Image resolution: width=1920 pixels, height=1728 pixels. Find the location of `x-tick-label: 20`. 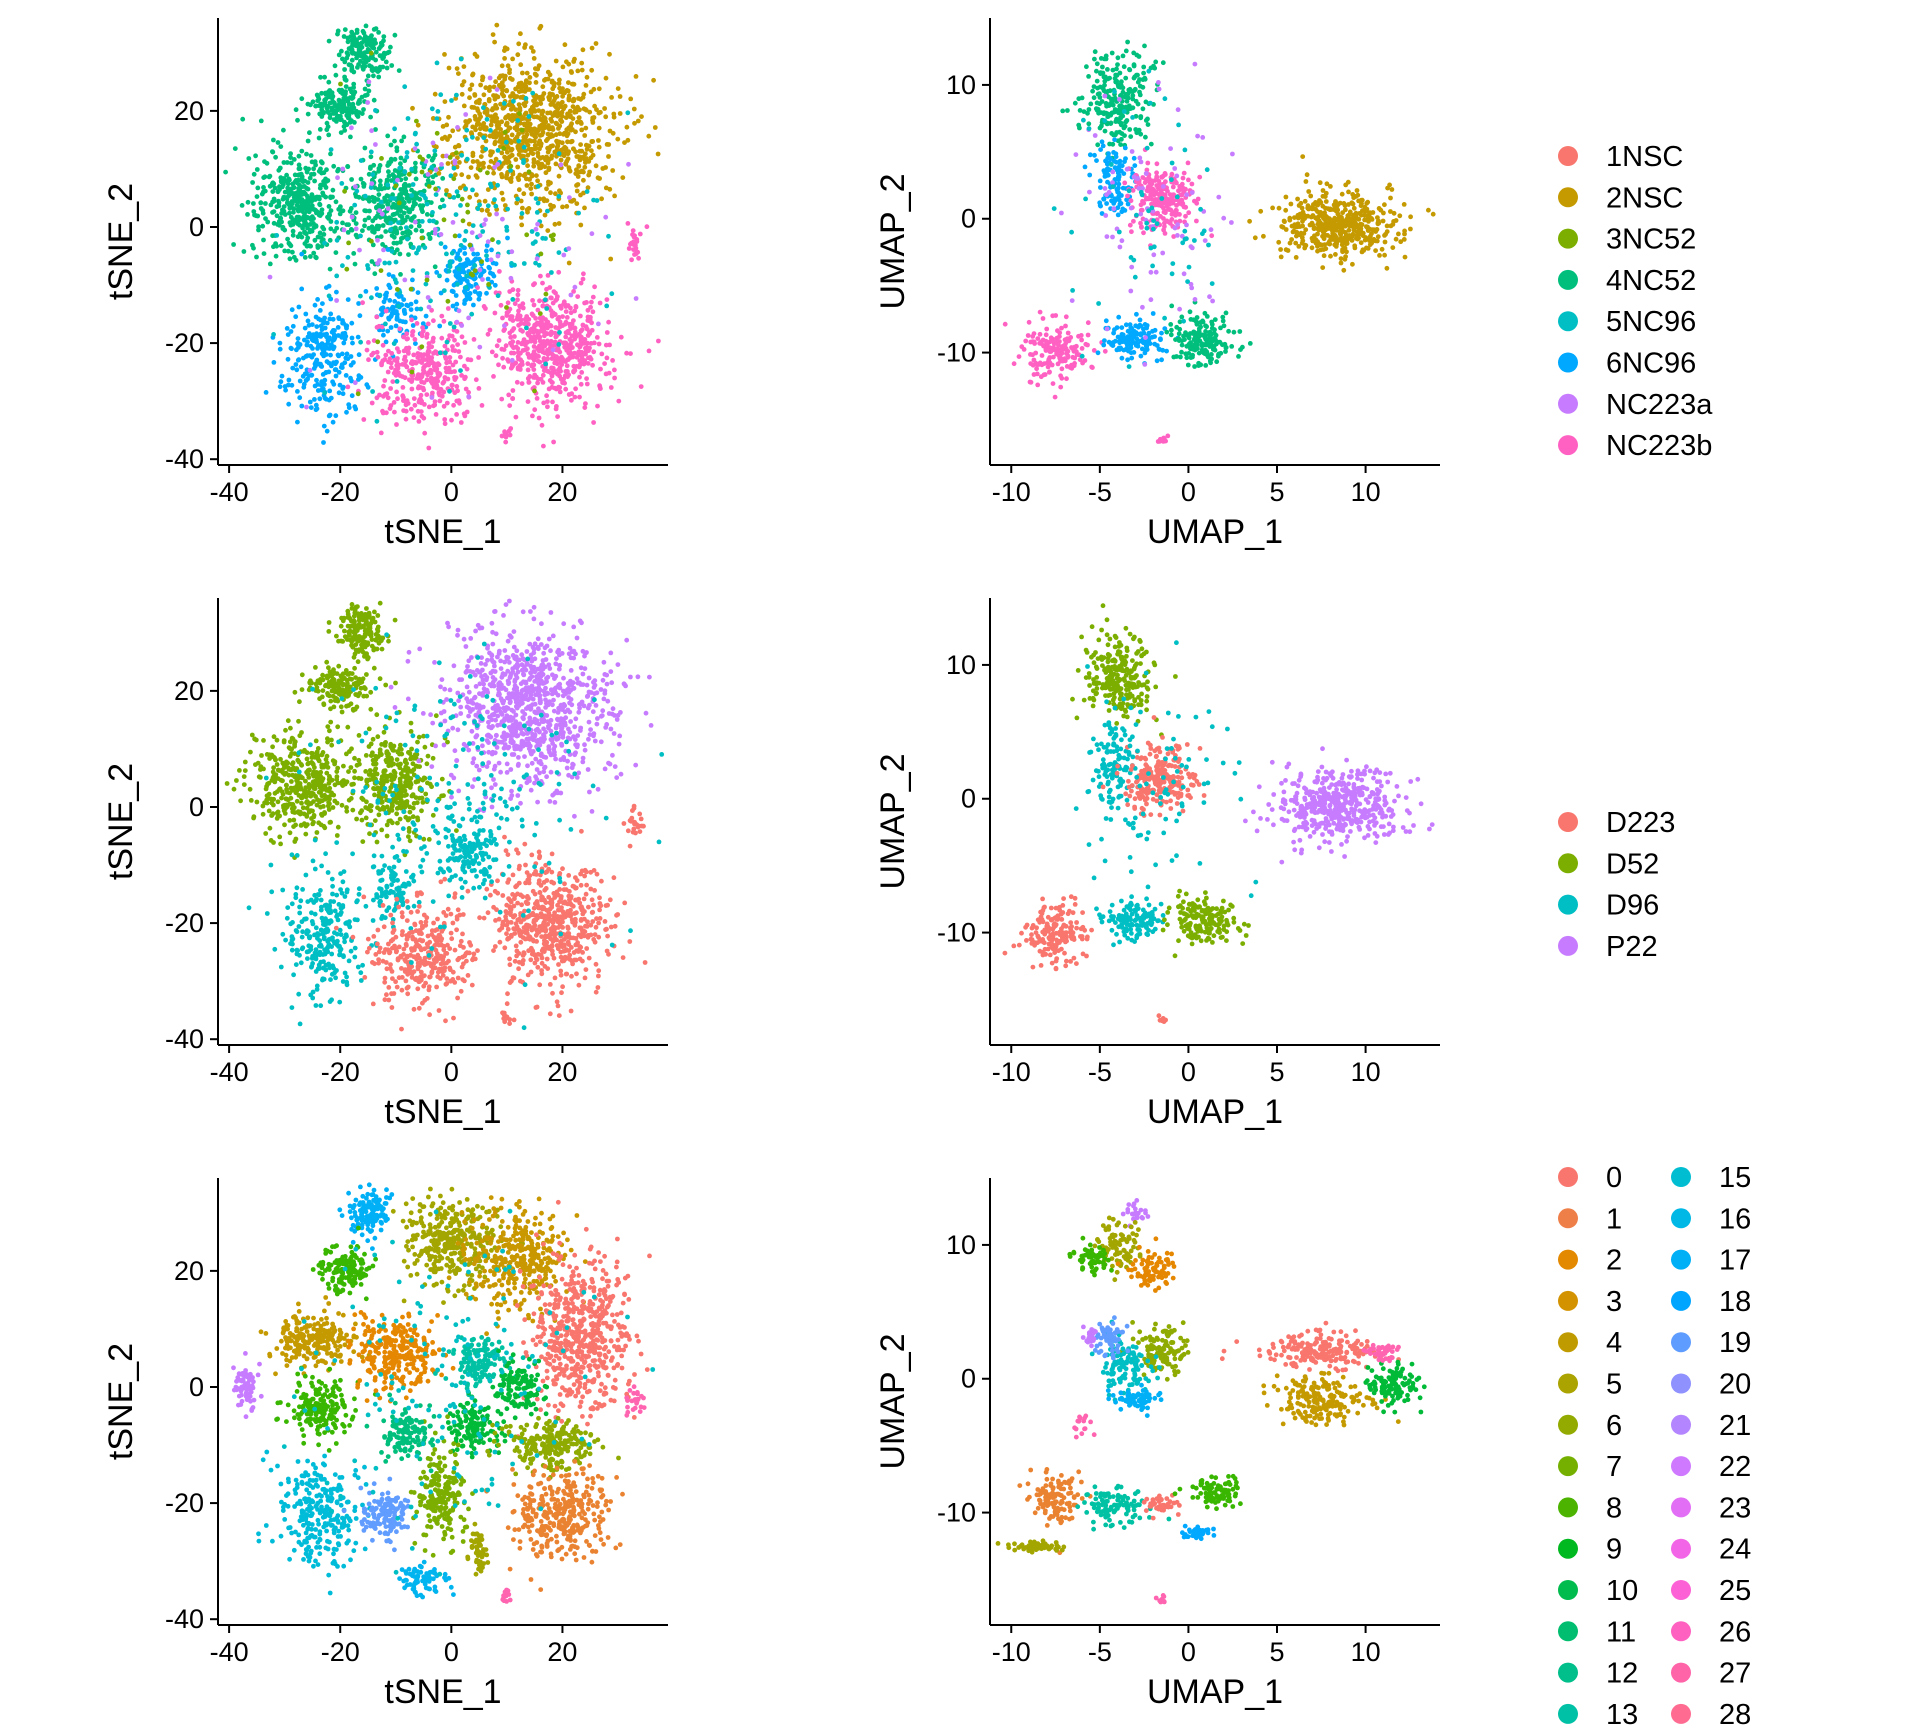

x-tick-label: 20 is located at coordinates (562, 492).